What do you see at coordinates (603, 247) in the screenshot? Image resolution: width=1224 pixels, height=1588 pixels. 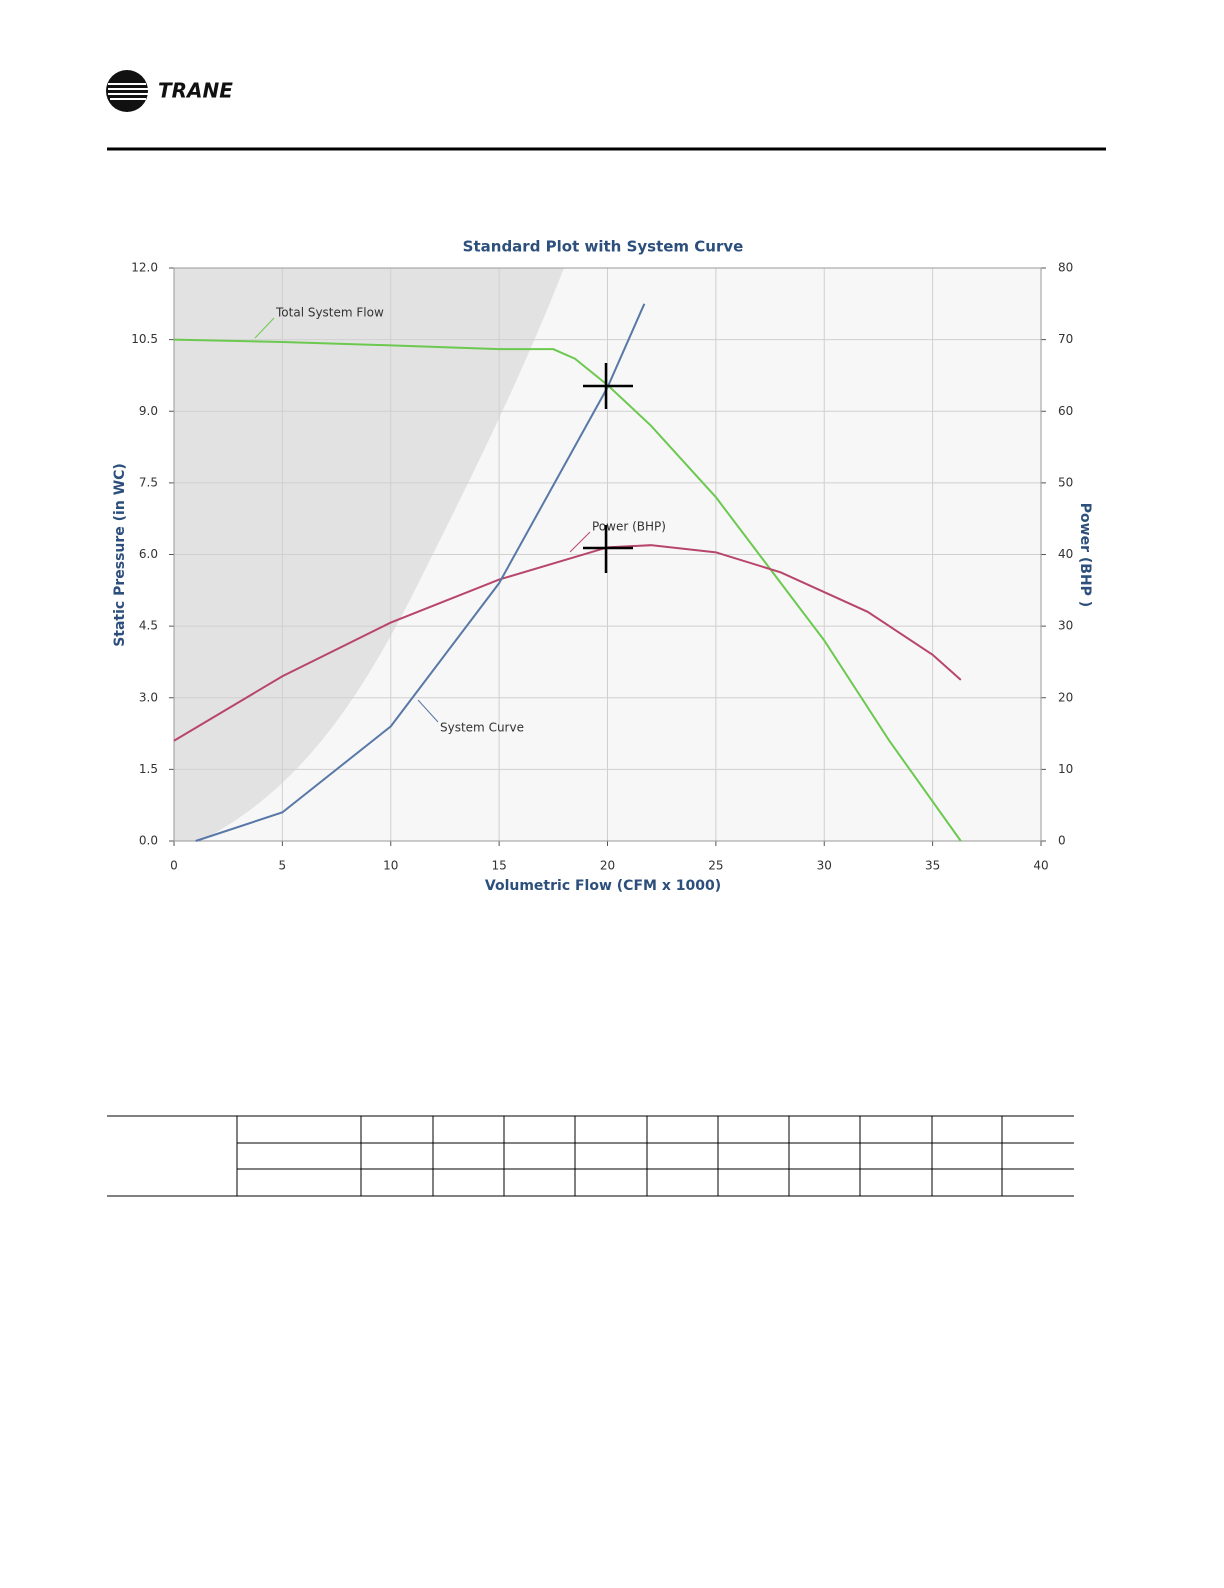 I see `chart-title: Standard Plot with System Curve` at bounding box center [603, 247].